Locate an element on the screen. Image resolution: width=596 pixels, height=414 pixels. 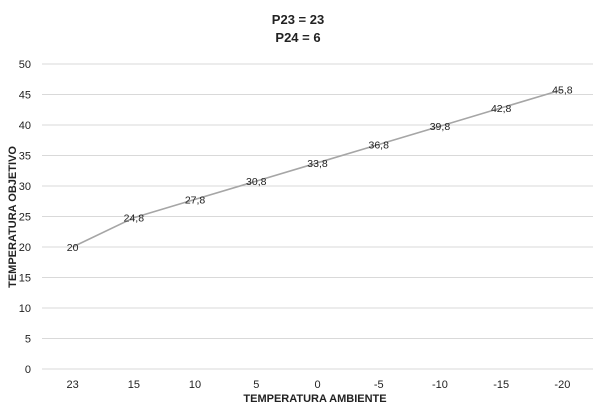
y-tick-label: 40 is located at coordinates (25, 126).